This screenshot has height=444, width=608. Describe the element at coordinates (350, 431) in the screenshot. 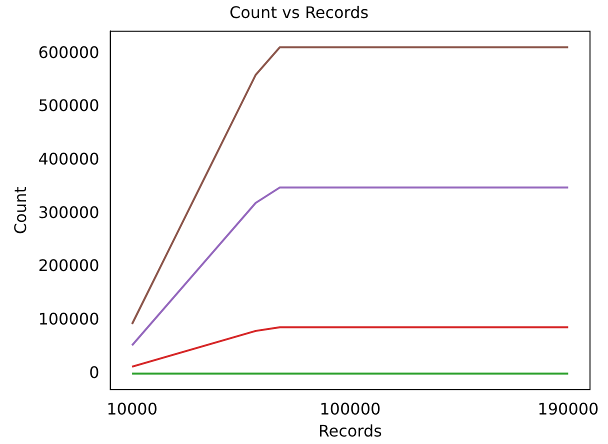

I see `x-axis-title: Records` at that location.